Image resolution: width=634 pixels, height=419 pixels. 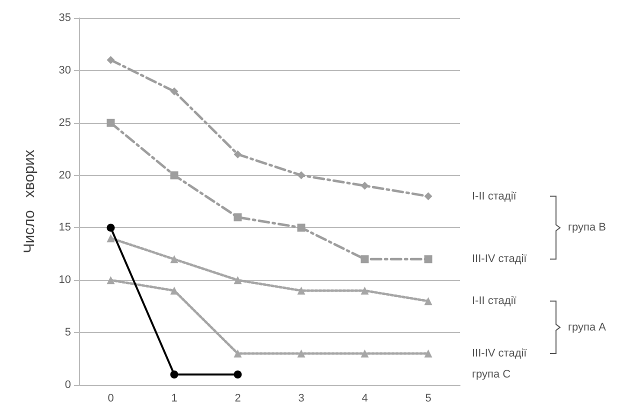 What do you see at coordinates (67, 385) in the screenshot?
I see `y-tick-label: 0` at bounding box center [67, 385].